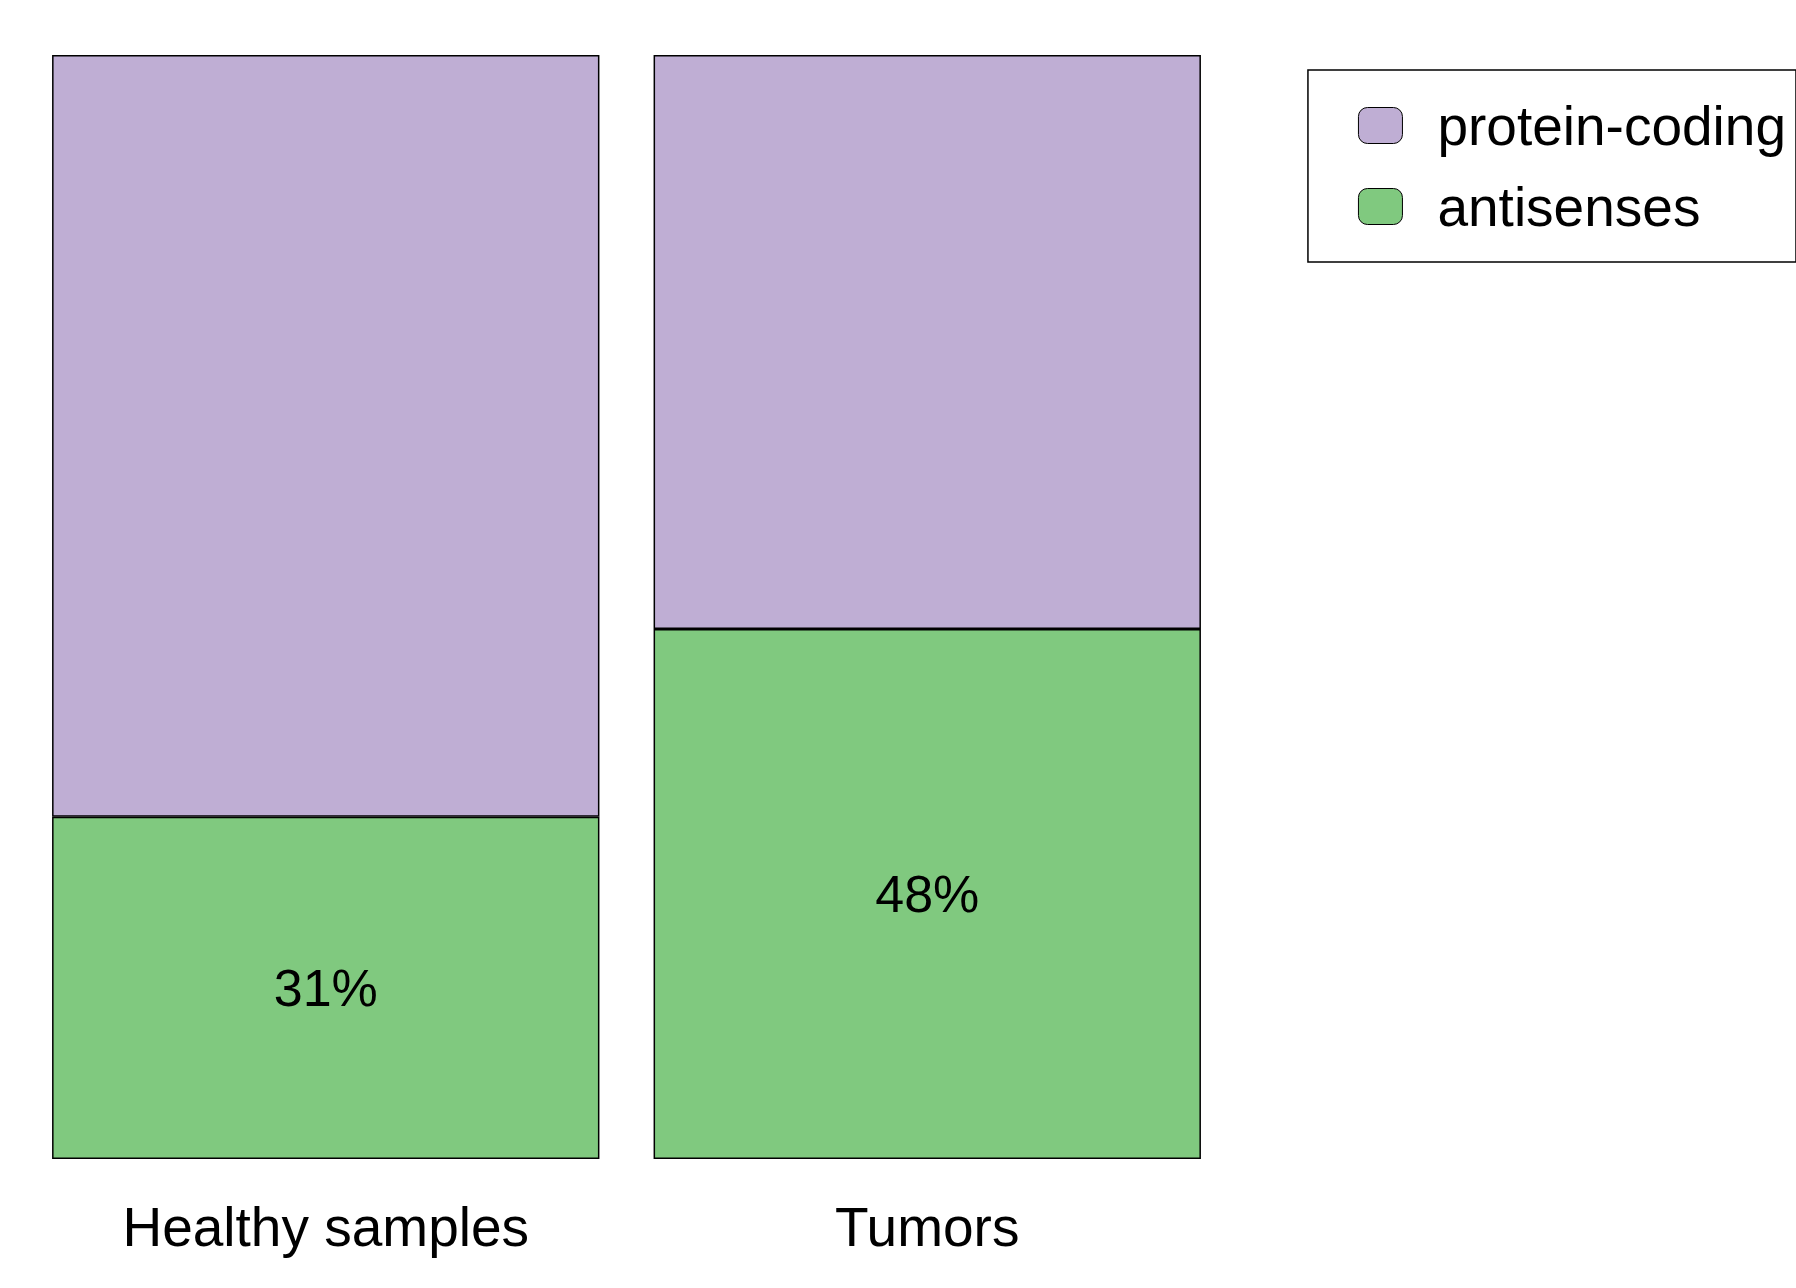 This screenshot has height=1288, width=1796. Describe the element at coordinates (325, 987) in the screenshot. I see `data-label: 31%` at that location.